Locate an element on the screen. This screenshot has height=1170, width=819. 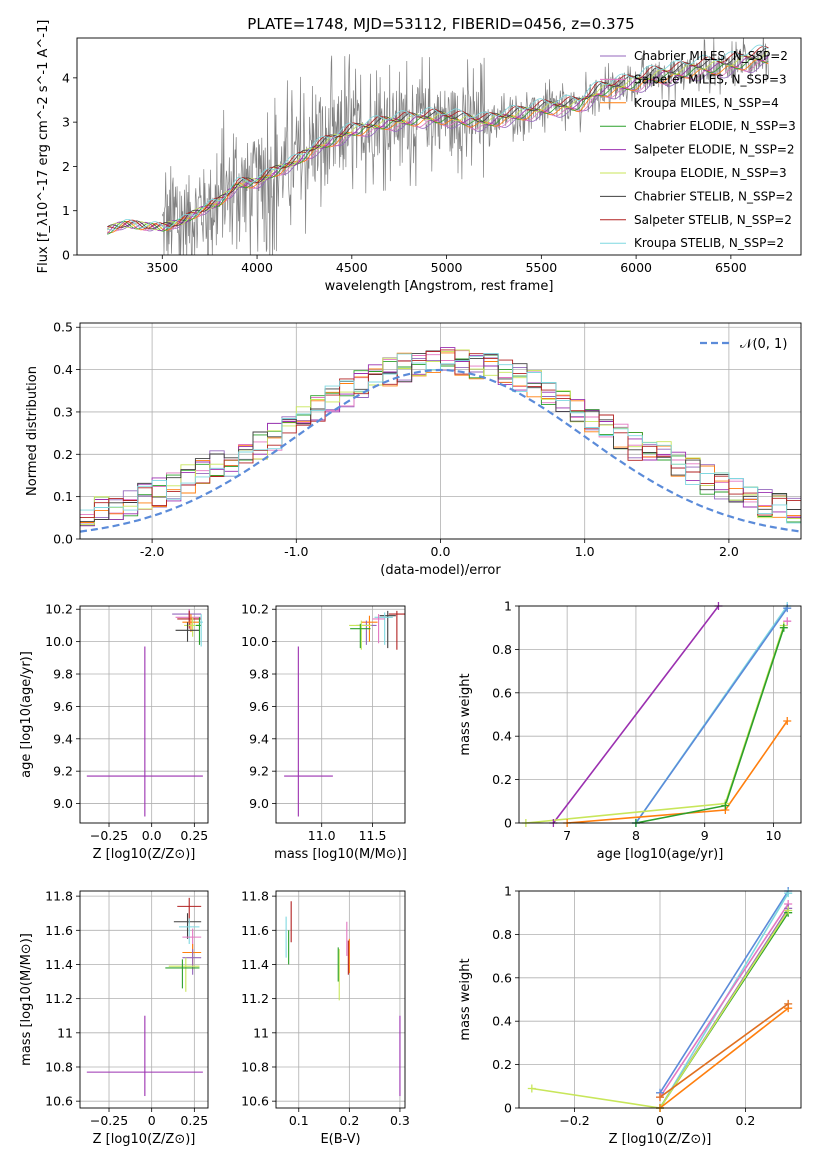
y-tick-label: 0 is located at coordinates (508, 823).